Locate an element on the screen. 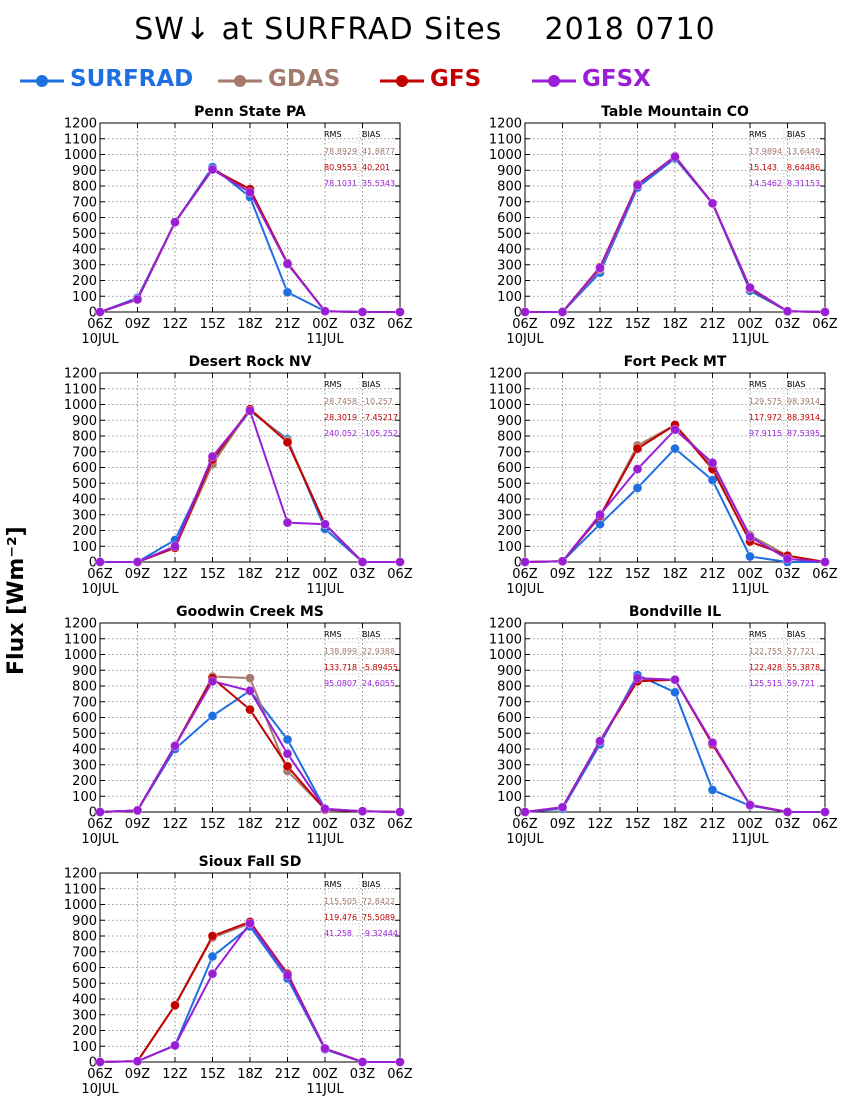 The width and height of the screenshot is (850, 1100). x-tick-label: 03Z is located at coordinates (363, 824).